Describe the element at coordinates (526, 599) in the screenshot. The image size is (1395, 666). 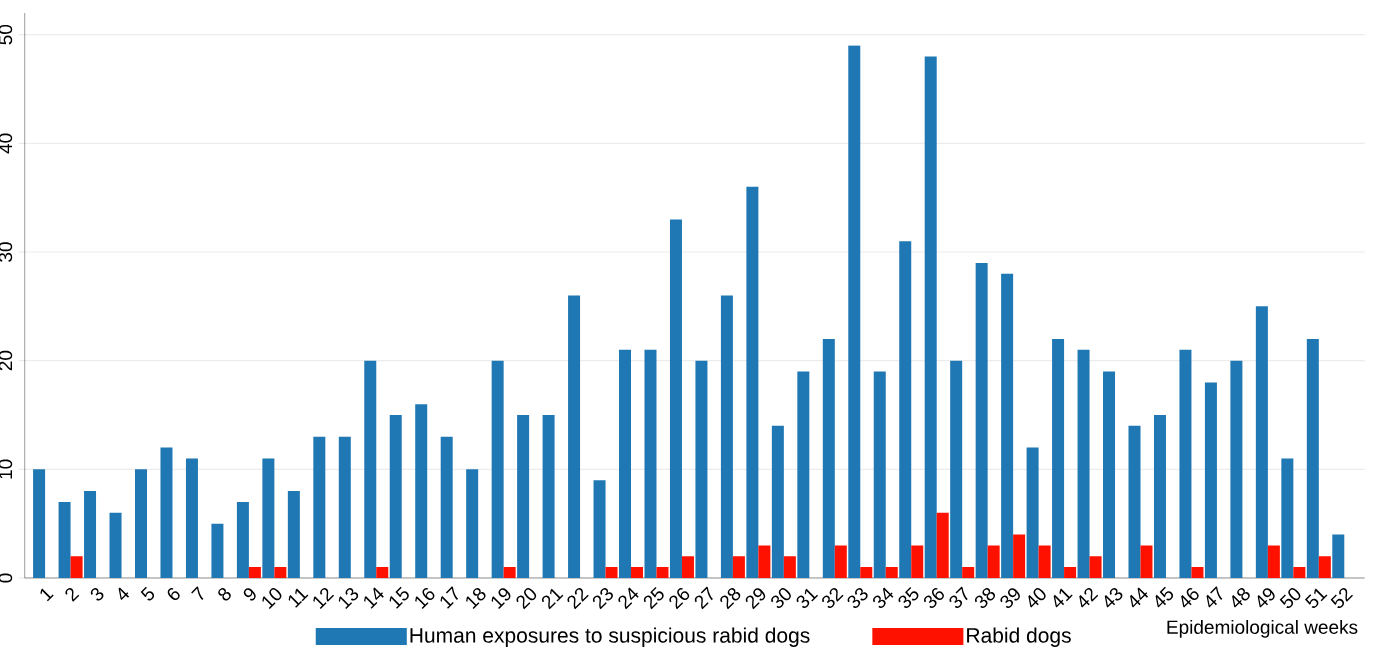
I see `x-tick-label: 20` at that location.